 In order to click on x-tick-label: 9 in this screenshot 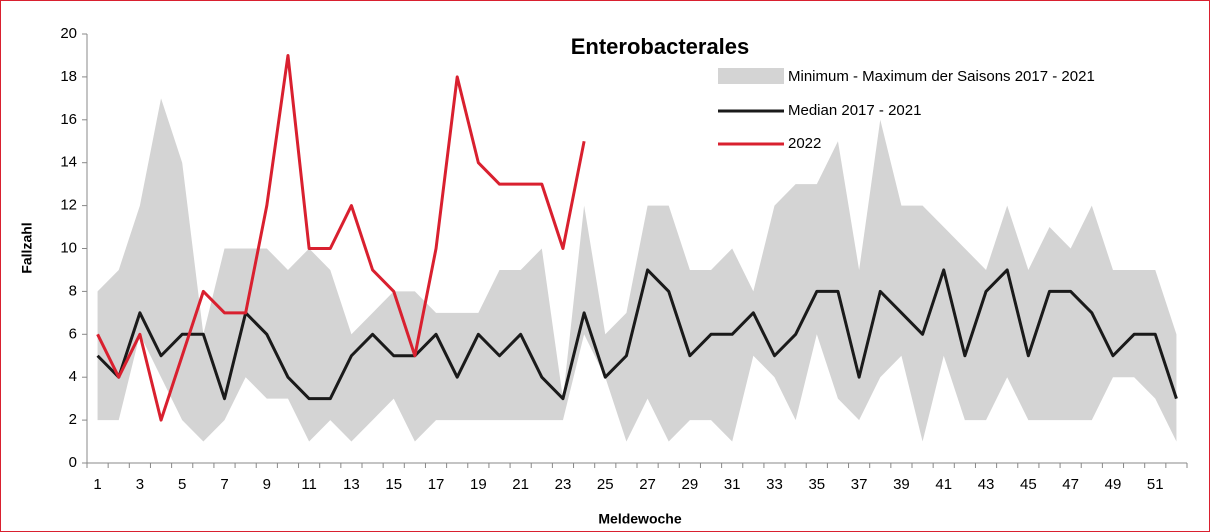, I will do `click(267, 484)`.